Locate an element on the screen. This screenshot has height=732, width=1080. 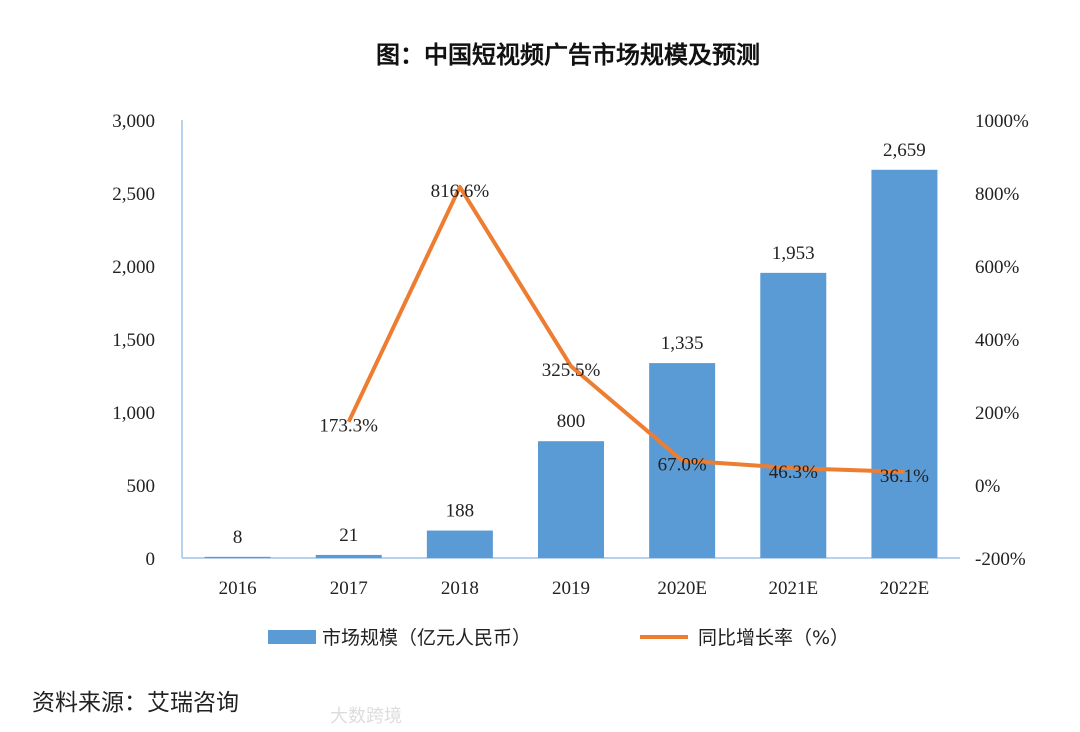
right-tick-label: 600% is located at coordinates (997, 267).